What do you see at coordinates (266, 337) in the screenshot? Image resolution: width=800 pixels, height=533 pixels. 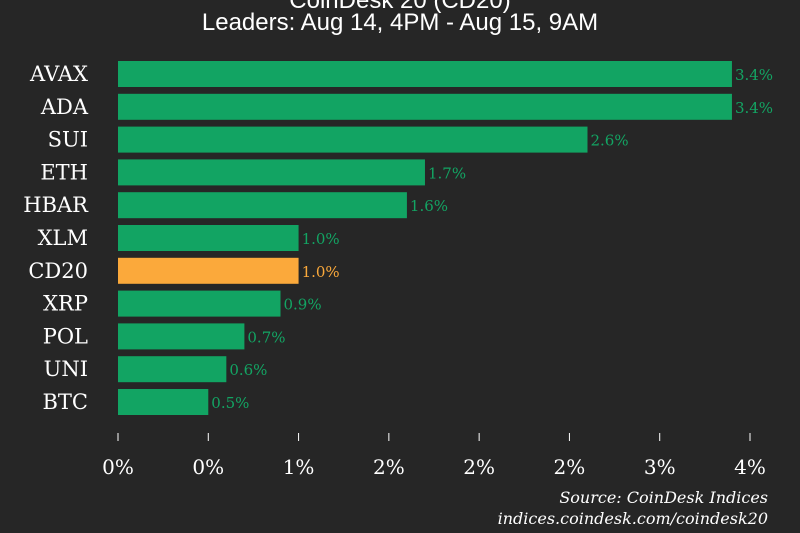 I see `data-label: 0.7%` at bounding box center [266, 337].